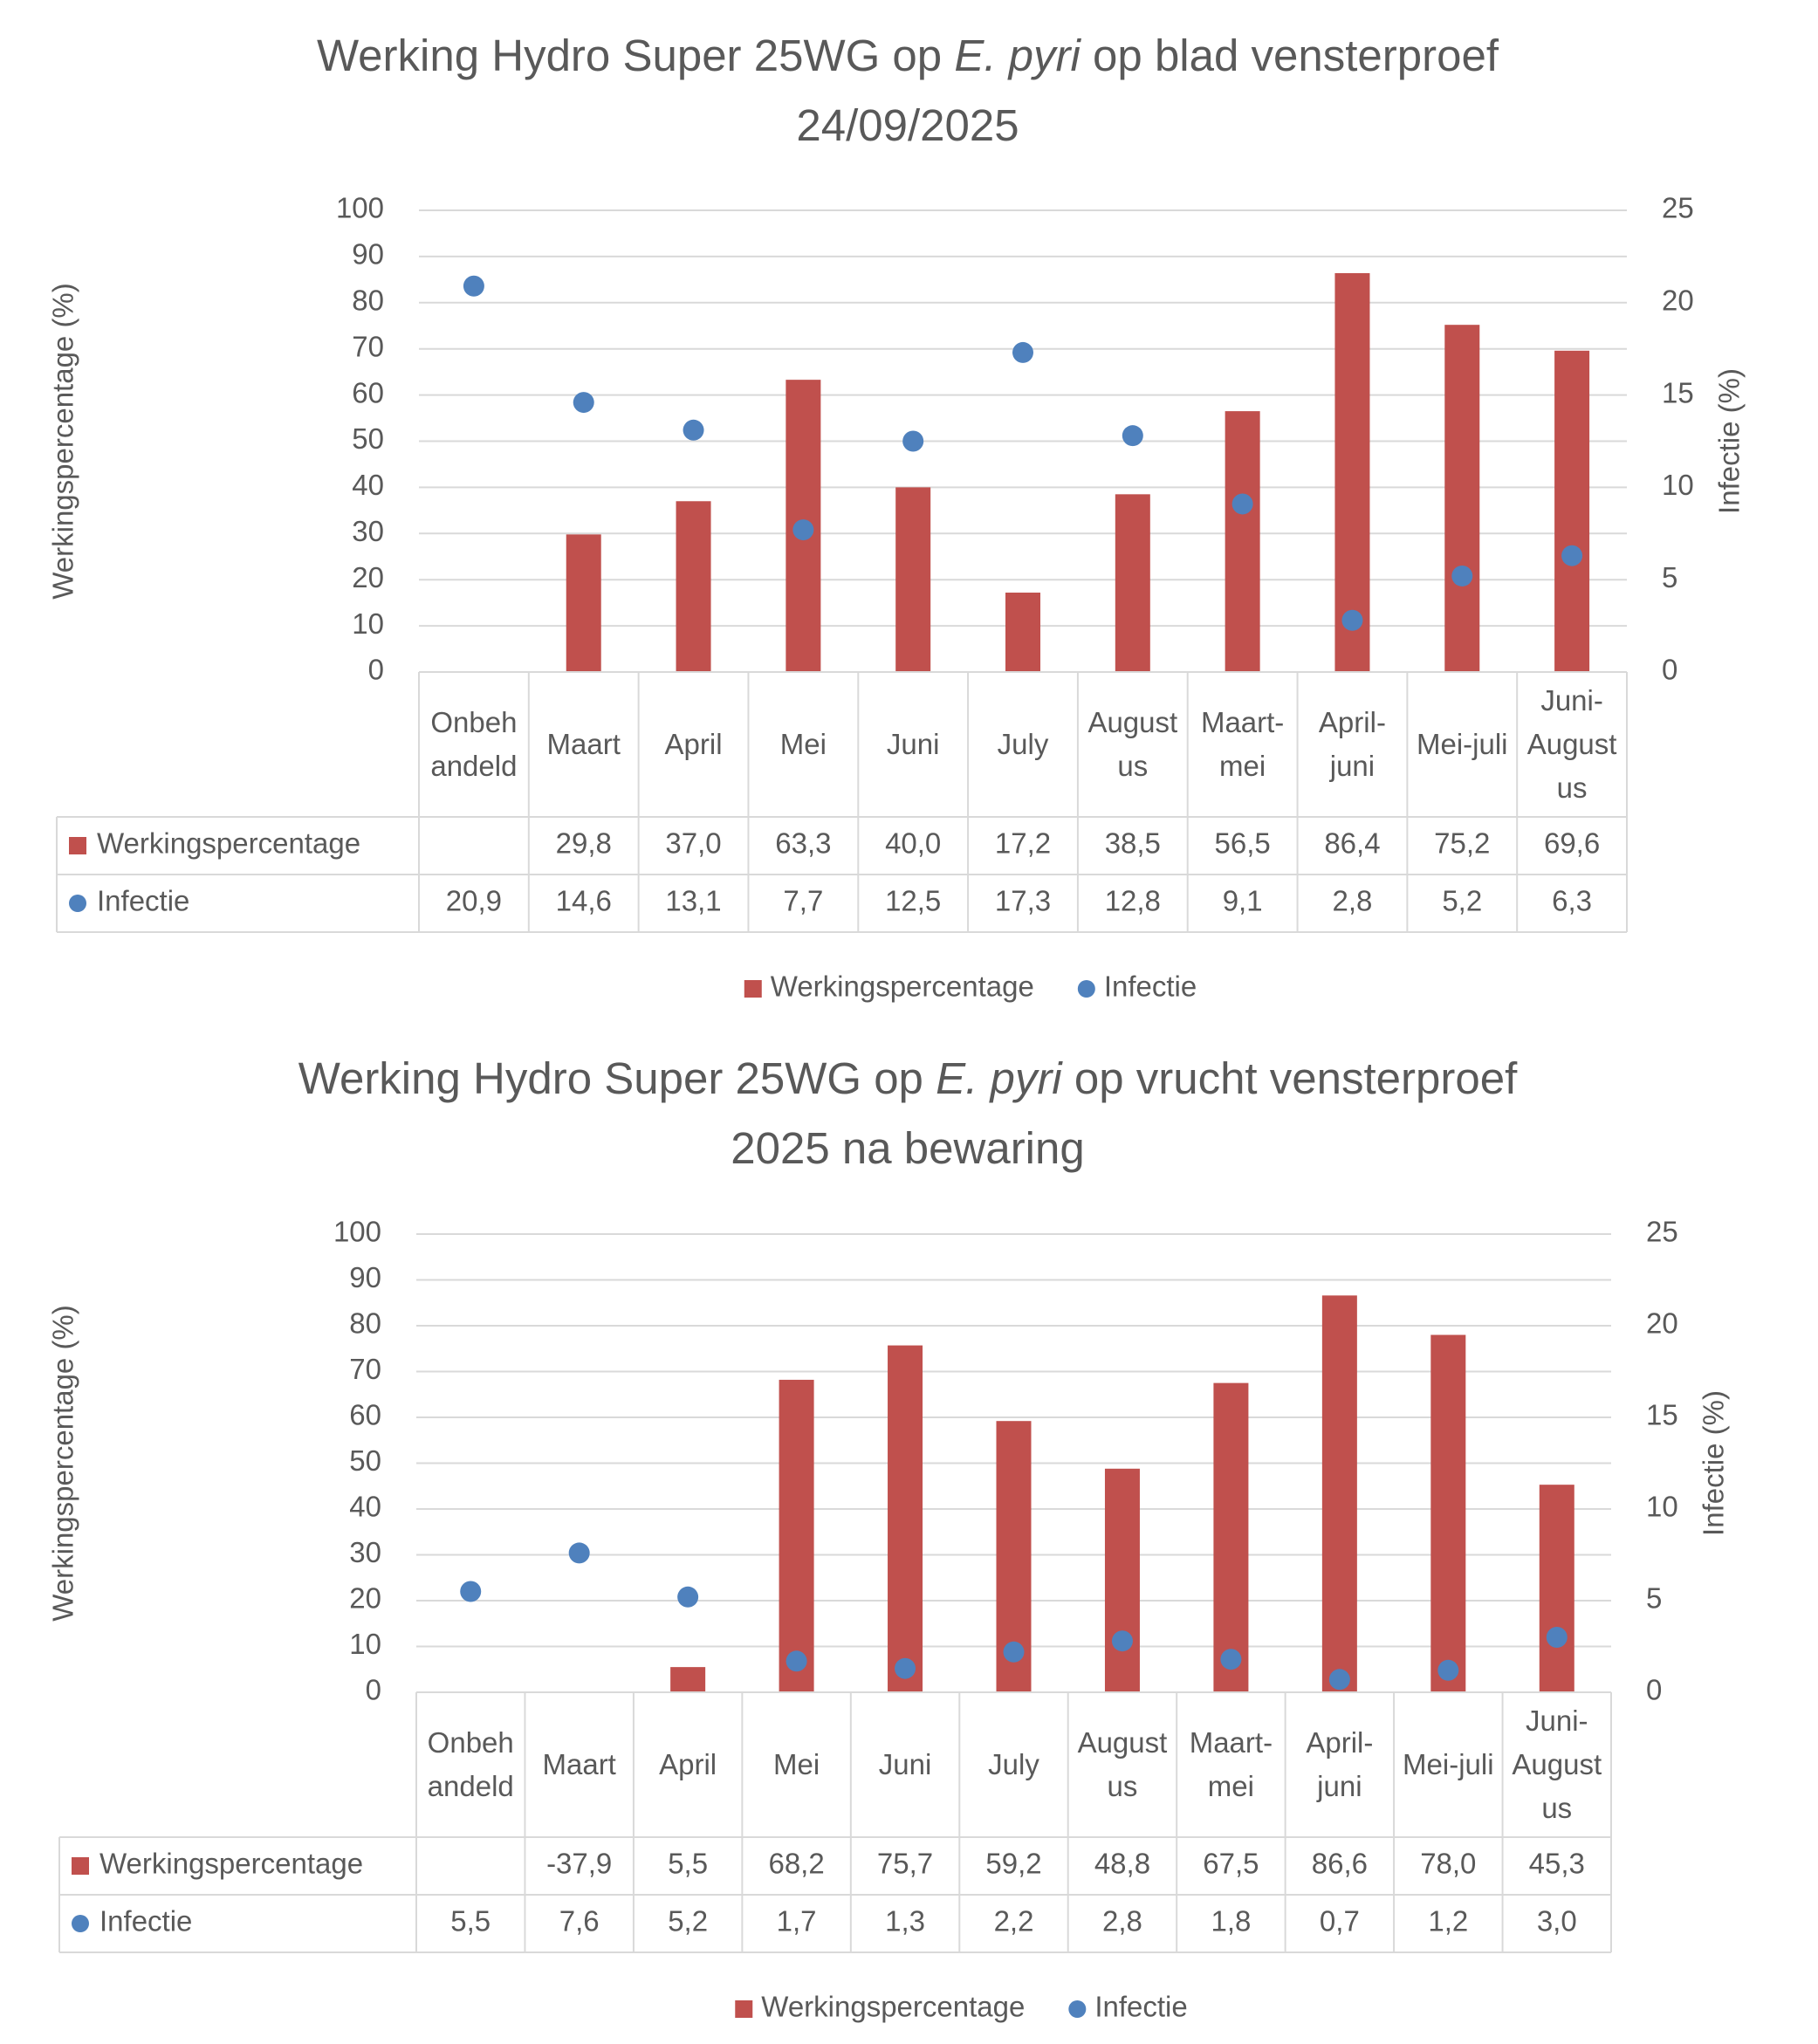 The image size is (1818, 2044). Describe the element at coordinates (143, 901) in the screenshot. I see `table-series-name: Infectie` at that location.